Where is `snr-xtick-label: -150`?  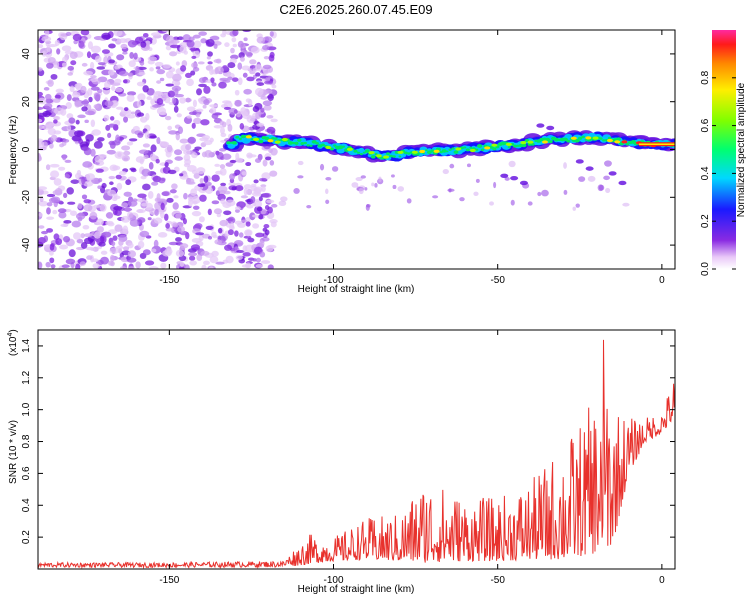 snr-xtick-label: -150 is located at coordinates (169, 580).